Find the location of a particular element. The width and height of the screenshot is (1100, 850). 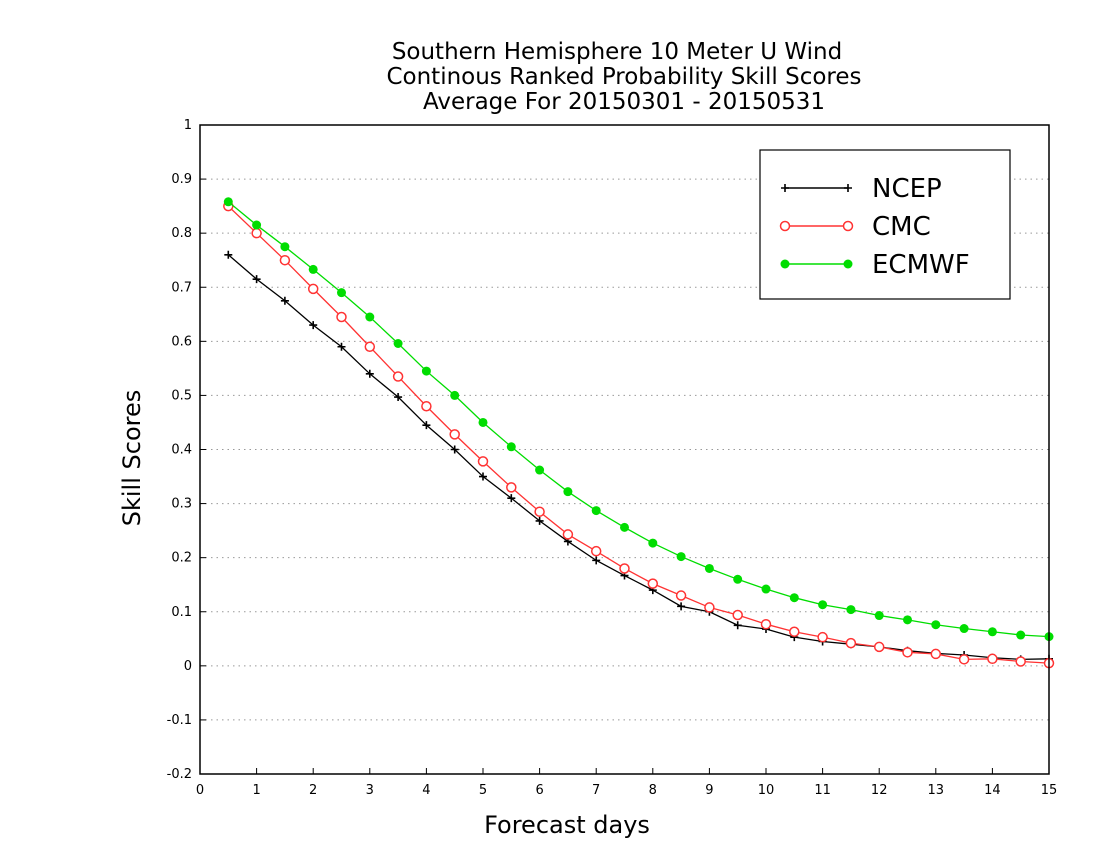

x-axis-ticks: 0 1 2 3 4 5 6 7 8 9 10 11 12 13 14 15 is located at coordinates (626, 783).